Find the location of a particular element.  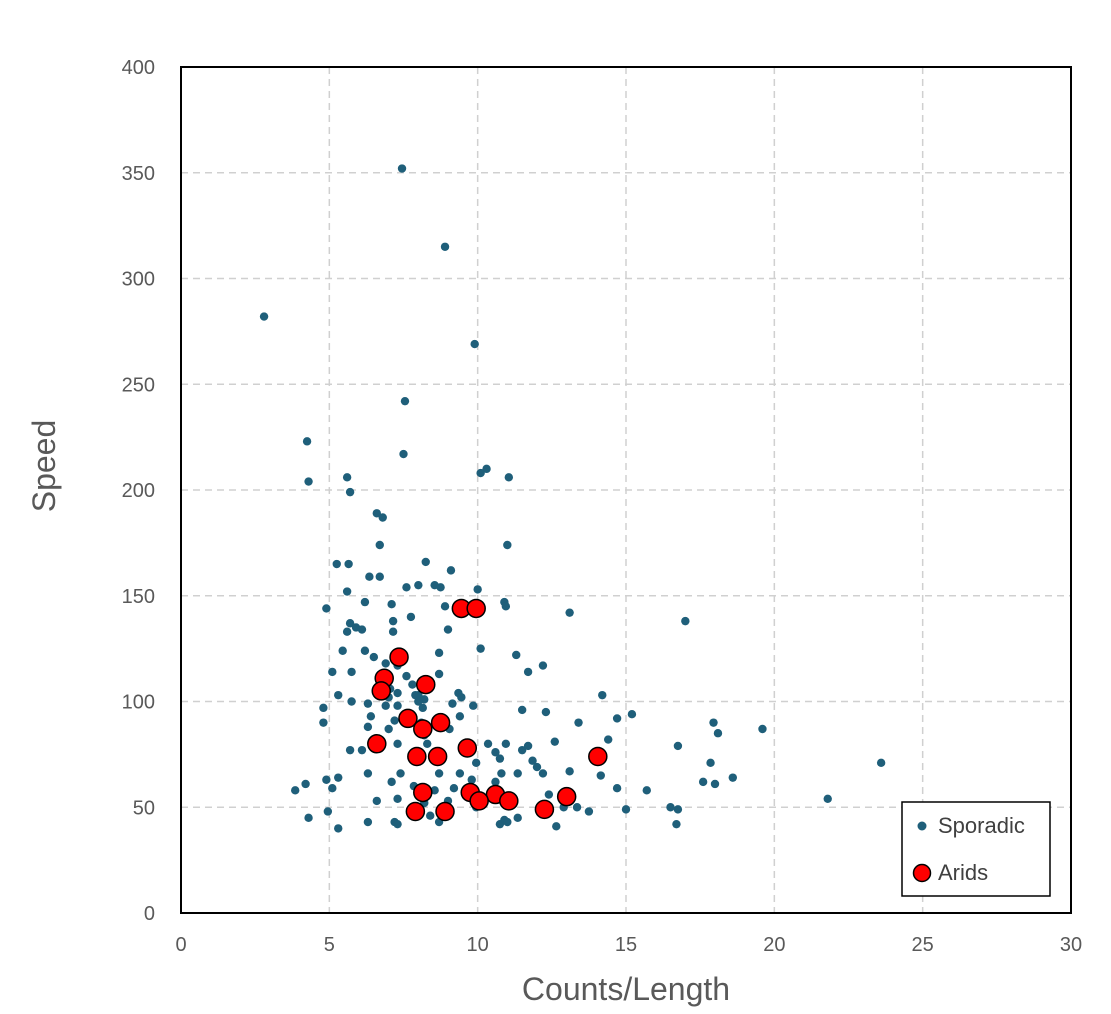

x-tick-label: 30 is located at coordinates (1071, 945).